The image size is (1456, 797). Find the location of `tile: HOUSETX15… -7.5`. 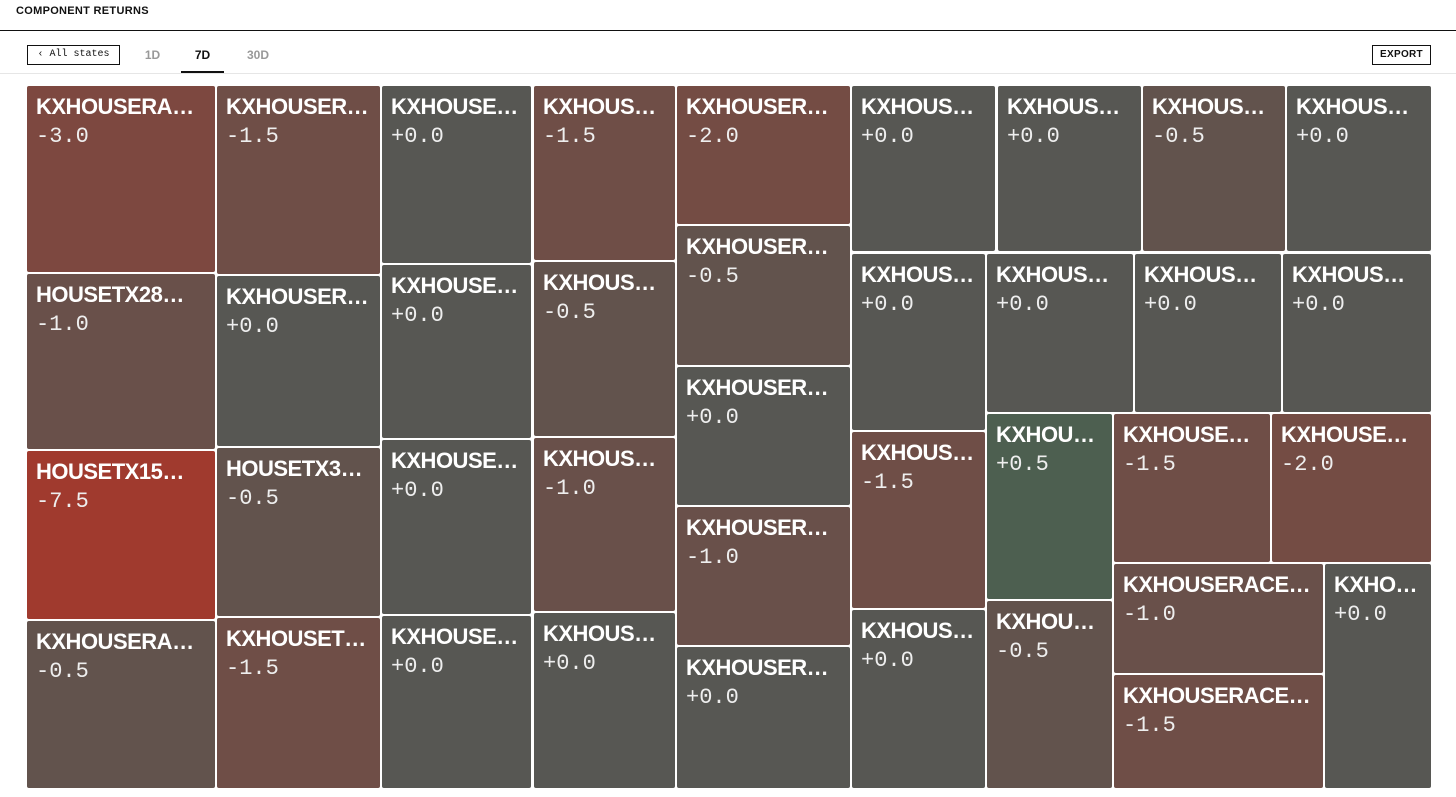

tile: HOUSETX15… -7.5 is located at coordinates (121, 535).